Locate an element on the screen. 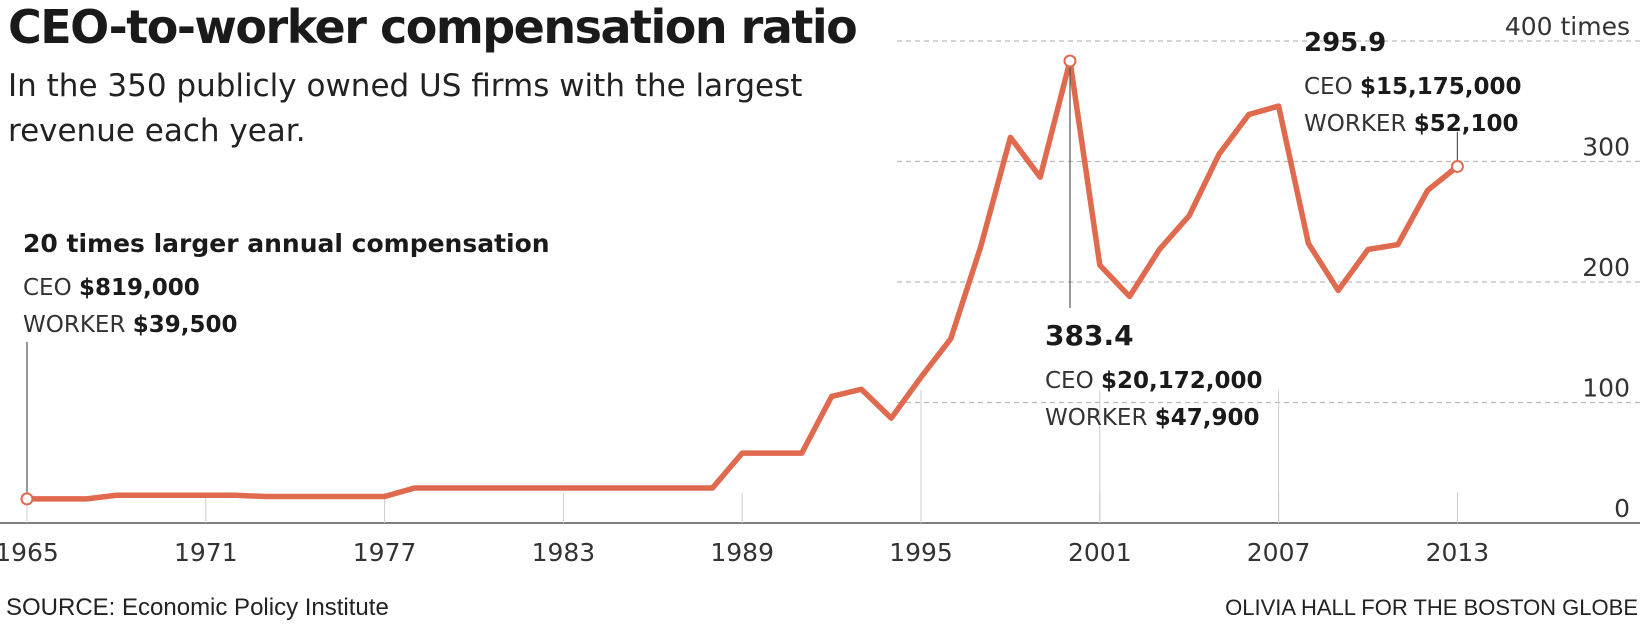  ceo-value: $819,000 is located at coordinates (139, 288).